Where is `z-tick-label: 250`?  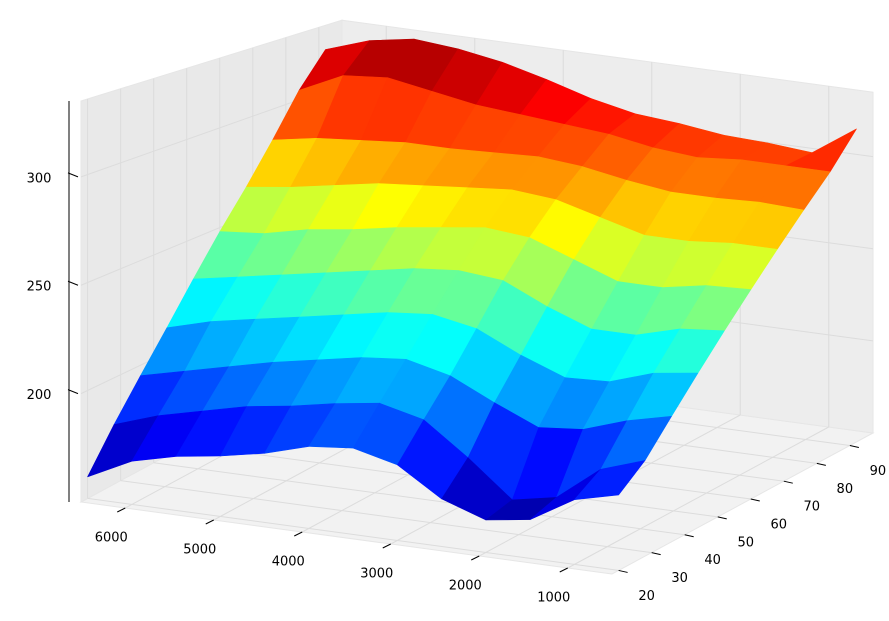
z-tick-label: 250 is located at coordinates (39, 287).